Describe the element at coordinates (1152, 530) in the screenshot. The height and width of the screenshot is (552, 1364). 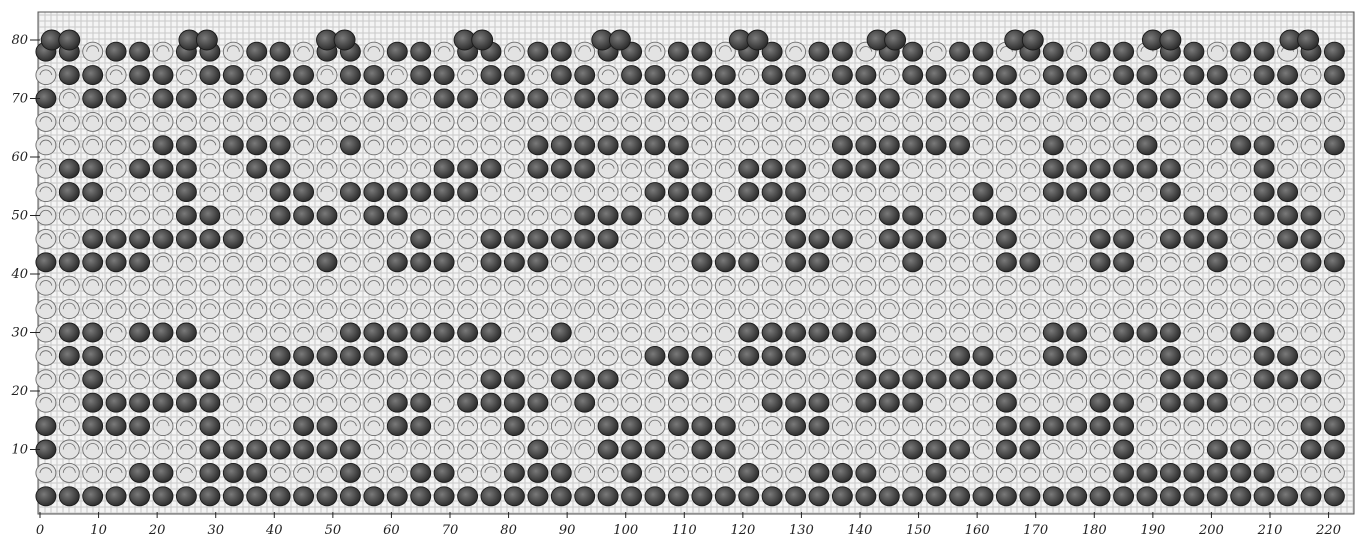
I see `x-tick-label: 190` at that location.